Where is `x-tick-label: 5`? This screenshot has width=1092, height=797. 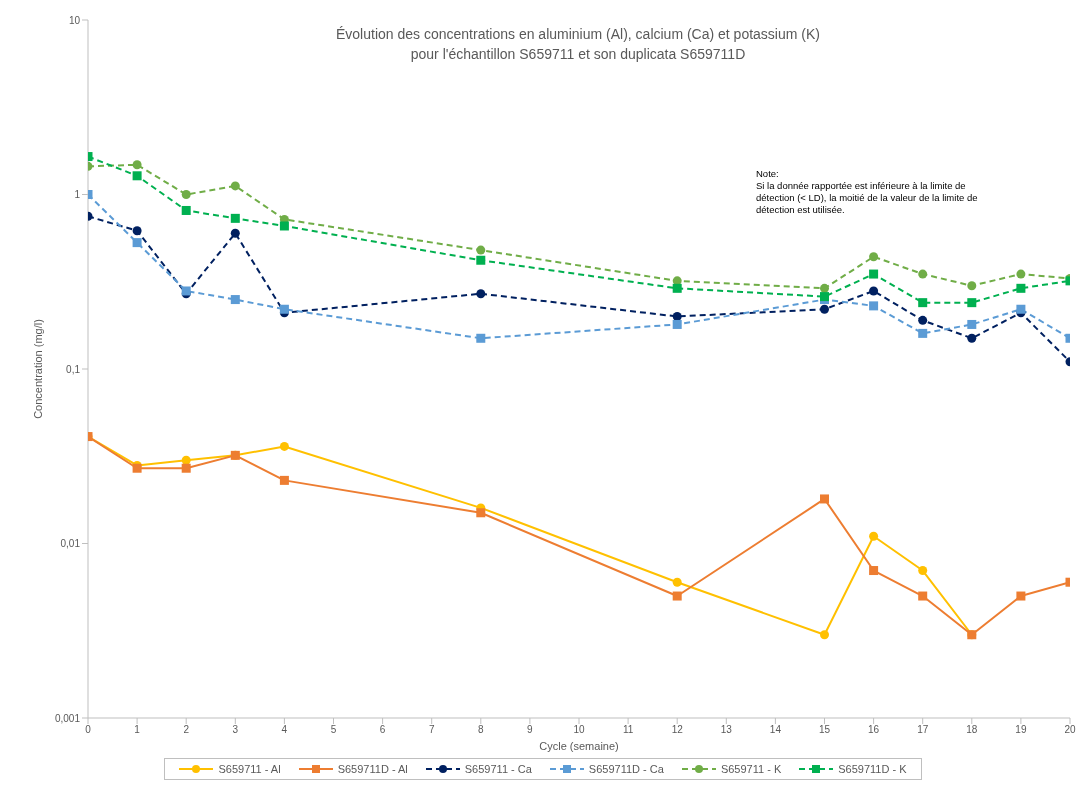 x-tick-label: 5 is located at coordinates (333, 730).